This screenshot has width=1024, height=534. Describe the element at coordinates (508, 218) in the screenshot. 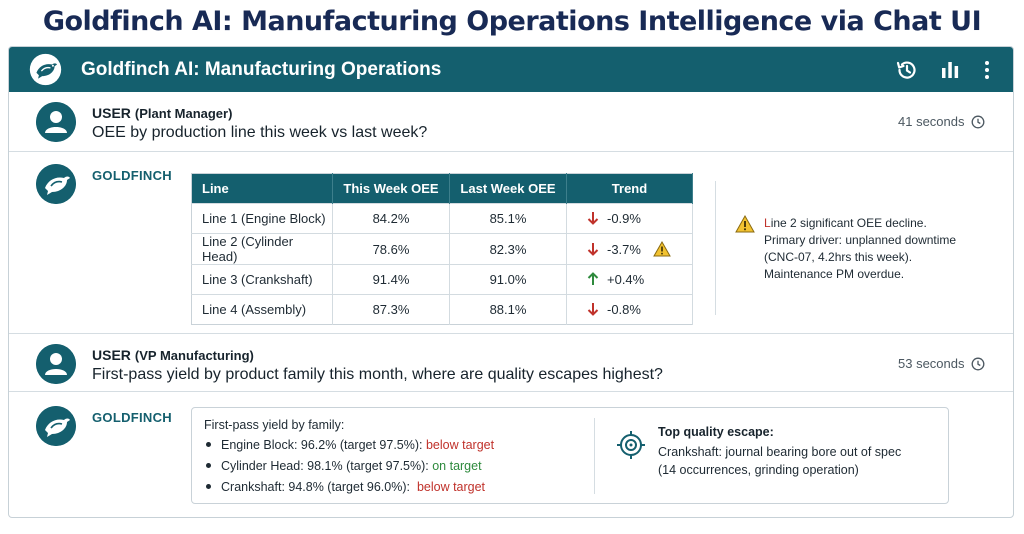

I see `last-week-cell: 85.1%` at that location.